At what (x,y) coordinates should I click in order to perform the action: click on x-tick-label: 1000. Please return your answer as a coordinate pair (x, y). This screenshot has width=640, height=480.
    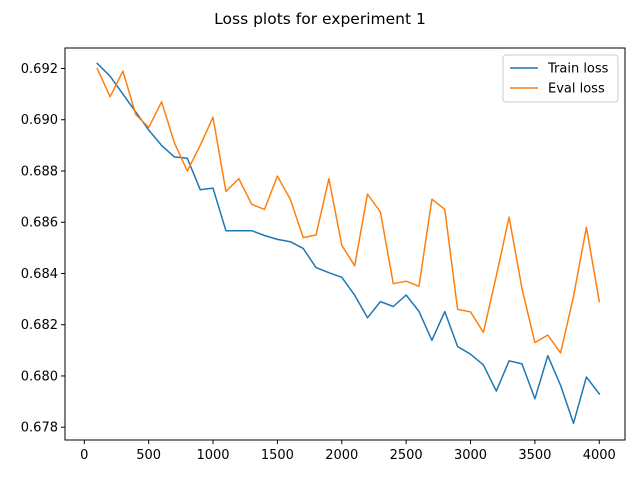
    Looking at the image, I should click on (212, 455).